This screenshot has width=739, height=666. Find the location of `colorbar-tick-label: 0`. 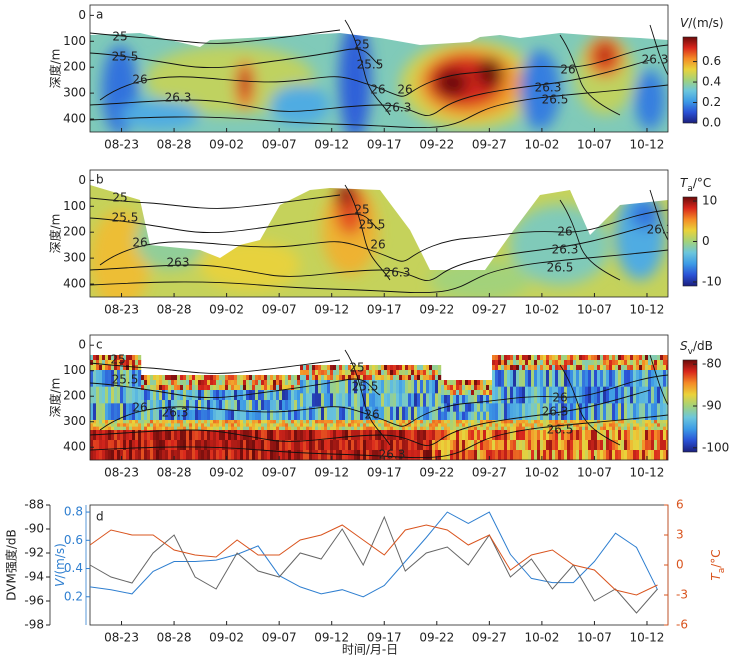

colorbar-tick-label: 0 is located at coordinates (706, 241).